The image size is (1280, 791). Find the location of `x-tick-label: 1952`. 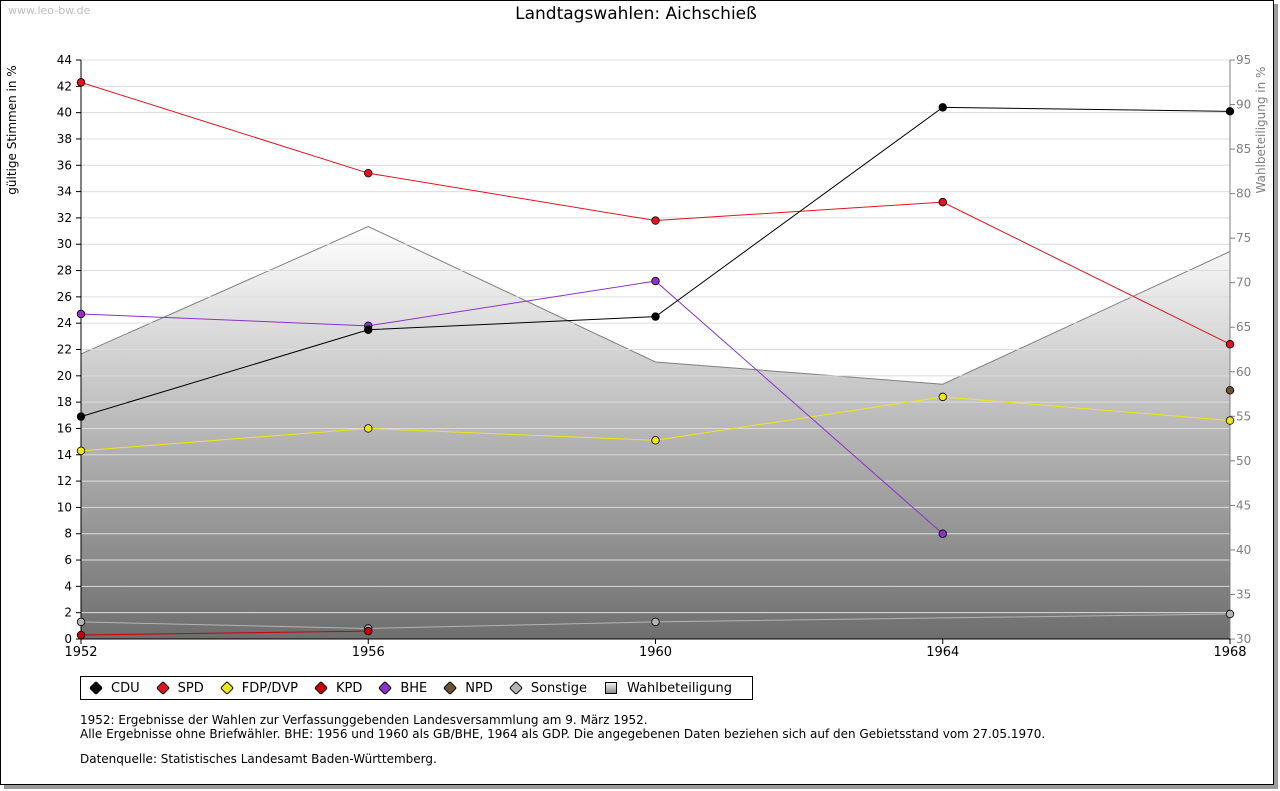

x-tick-label: 1952 is located at coordinates (80, 652).